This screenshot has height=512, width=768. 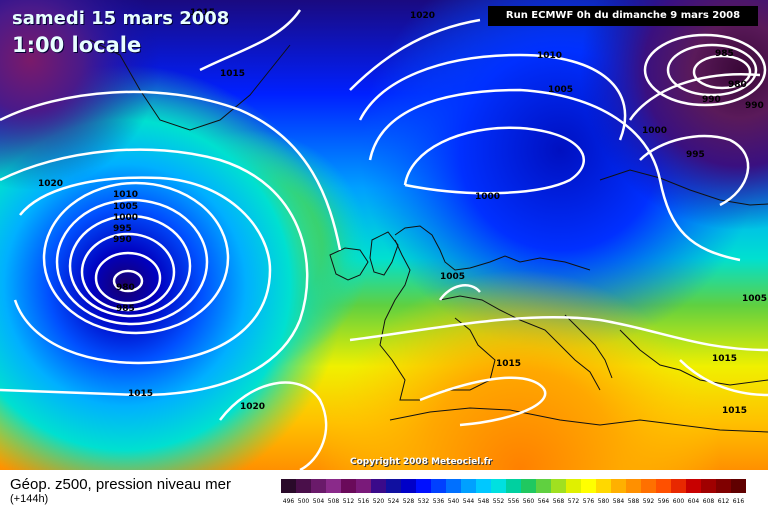 What do you see at coordinates (578, 420) in the screenshot?
I see `coastline-north-africa` at bounding box center [578, 420].